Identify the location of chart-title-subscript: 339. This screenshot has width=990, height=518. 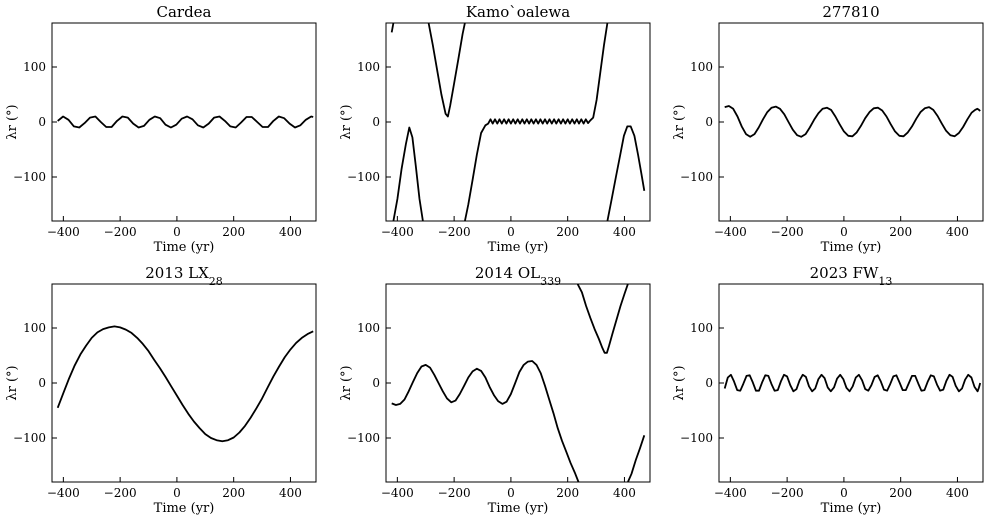
(550, 281).